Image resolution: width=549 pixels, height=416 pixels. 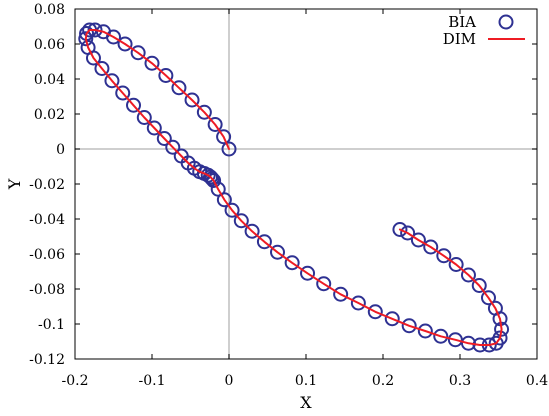 I want to click on y-tick-label: -0.12, so click(x=47, y=360).